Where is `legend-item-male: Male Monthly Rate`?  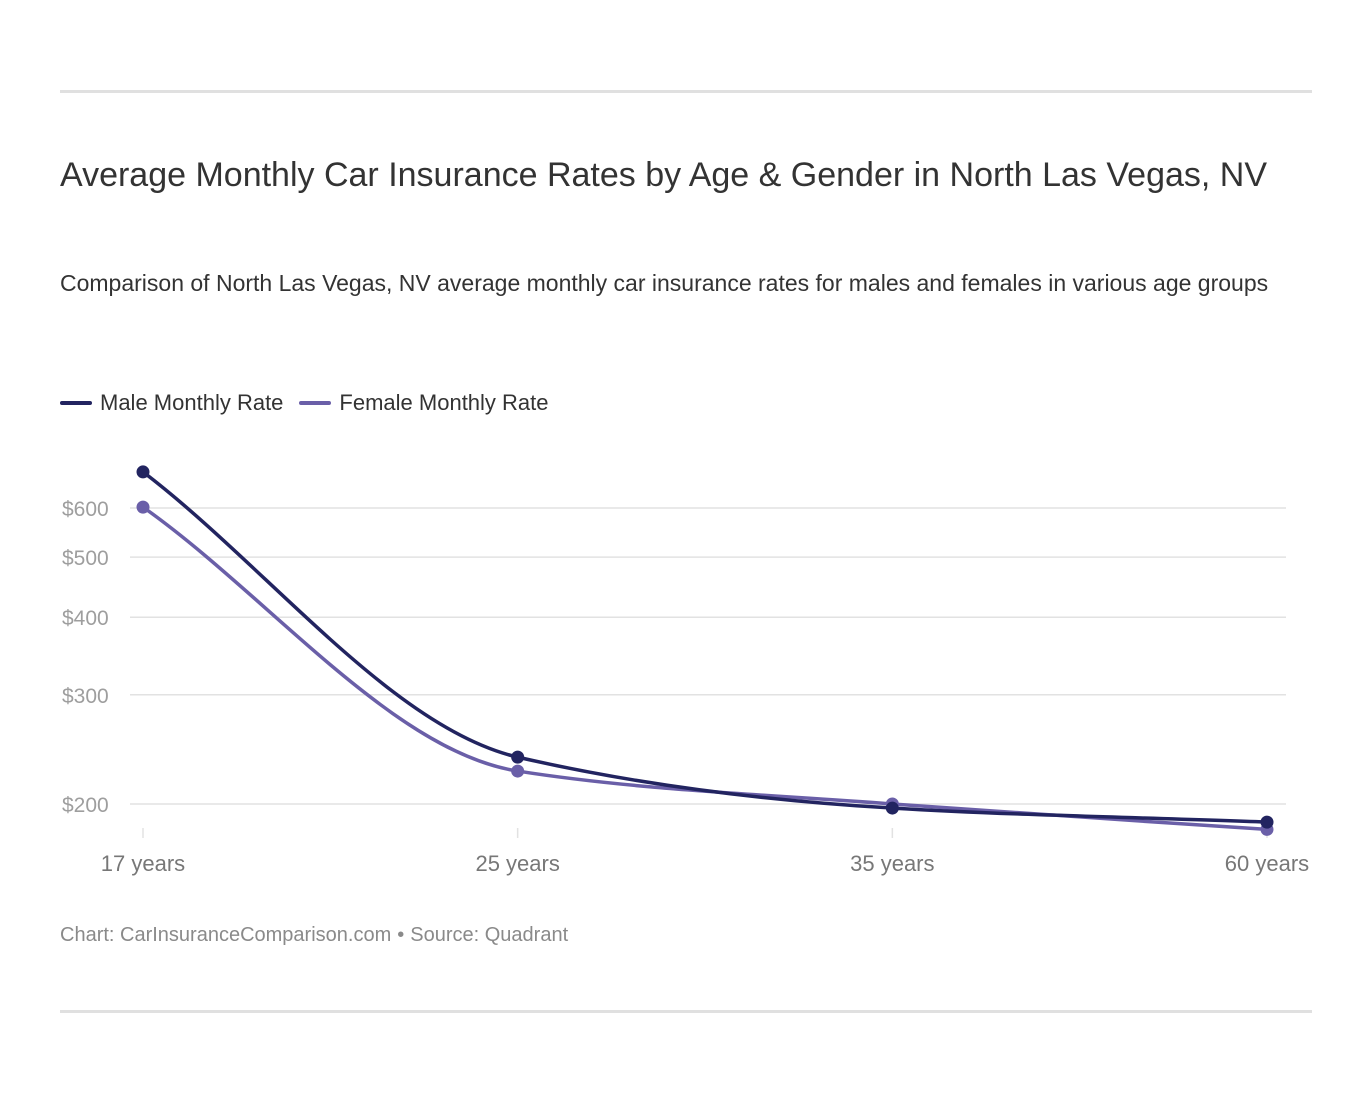 legend-item-male: Male Monthly Rate is located at coordinates (171, 403).